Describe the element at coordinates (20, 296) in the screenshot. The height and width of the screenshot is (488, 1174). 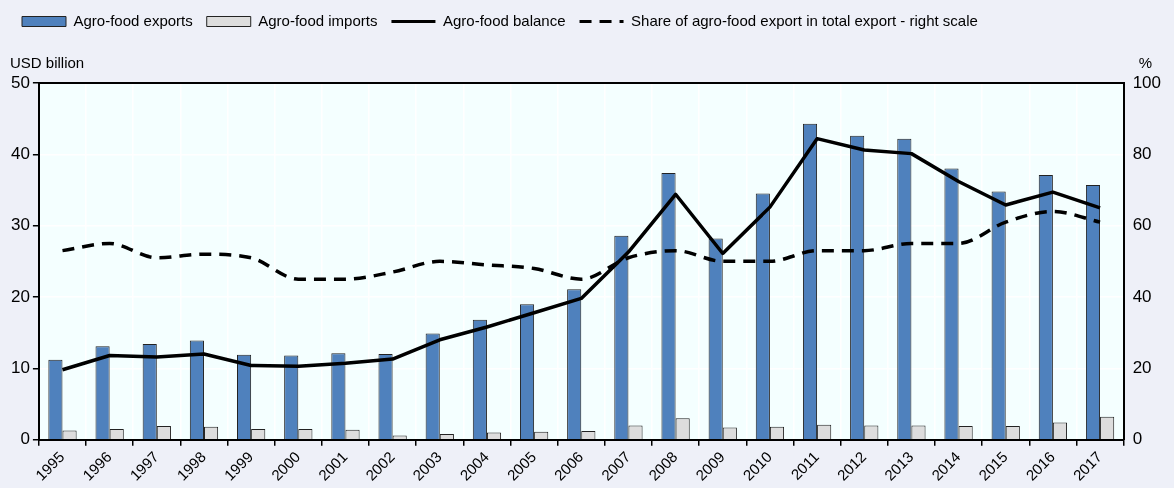
I see `y-tick-label: 20` at that location.